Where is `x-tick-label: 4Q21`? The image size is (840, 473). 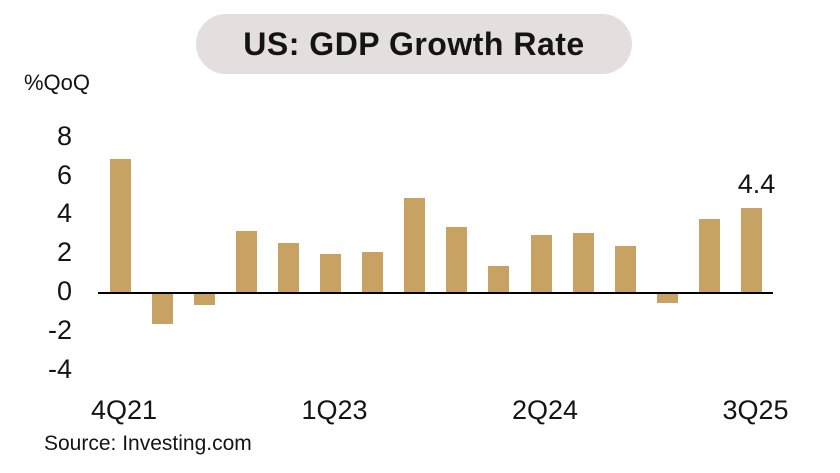
x-tick-label: 4Q21 is located at coordinates (124, 410).